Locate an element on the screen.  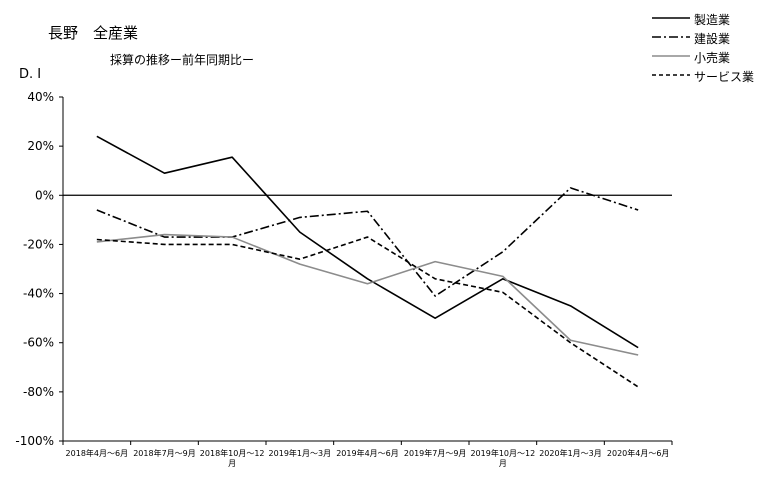
x-tick-label: 2018年10月～12 is located at coordinates (232, 453).